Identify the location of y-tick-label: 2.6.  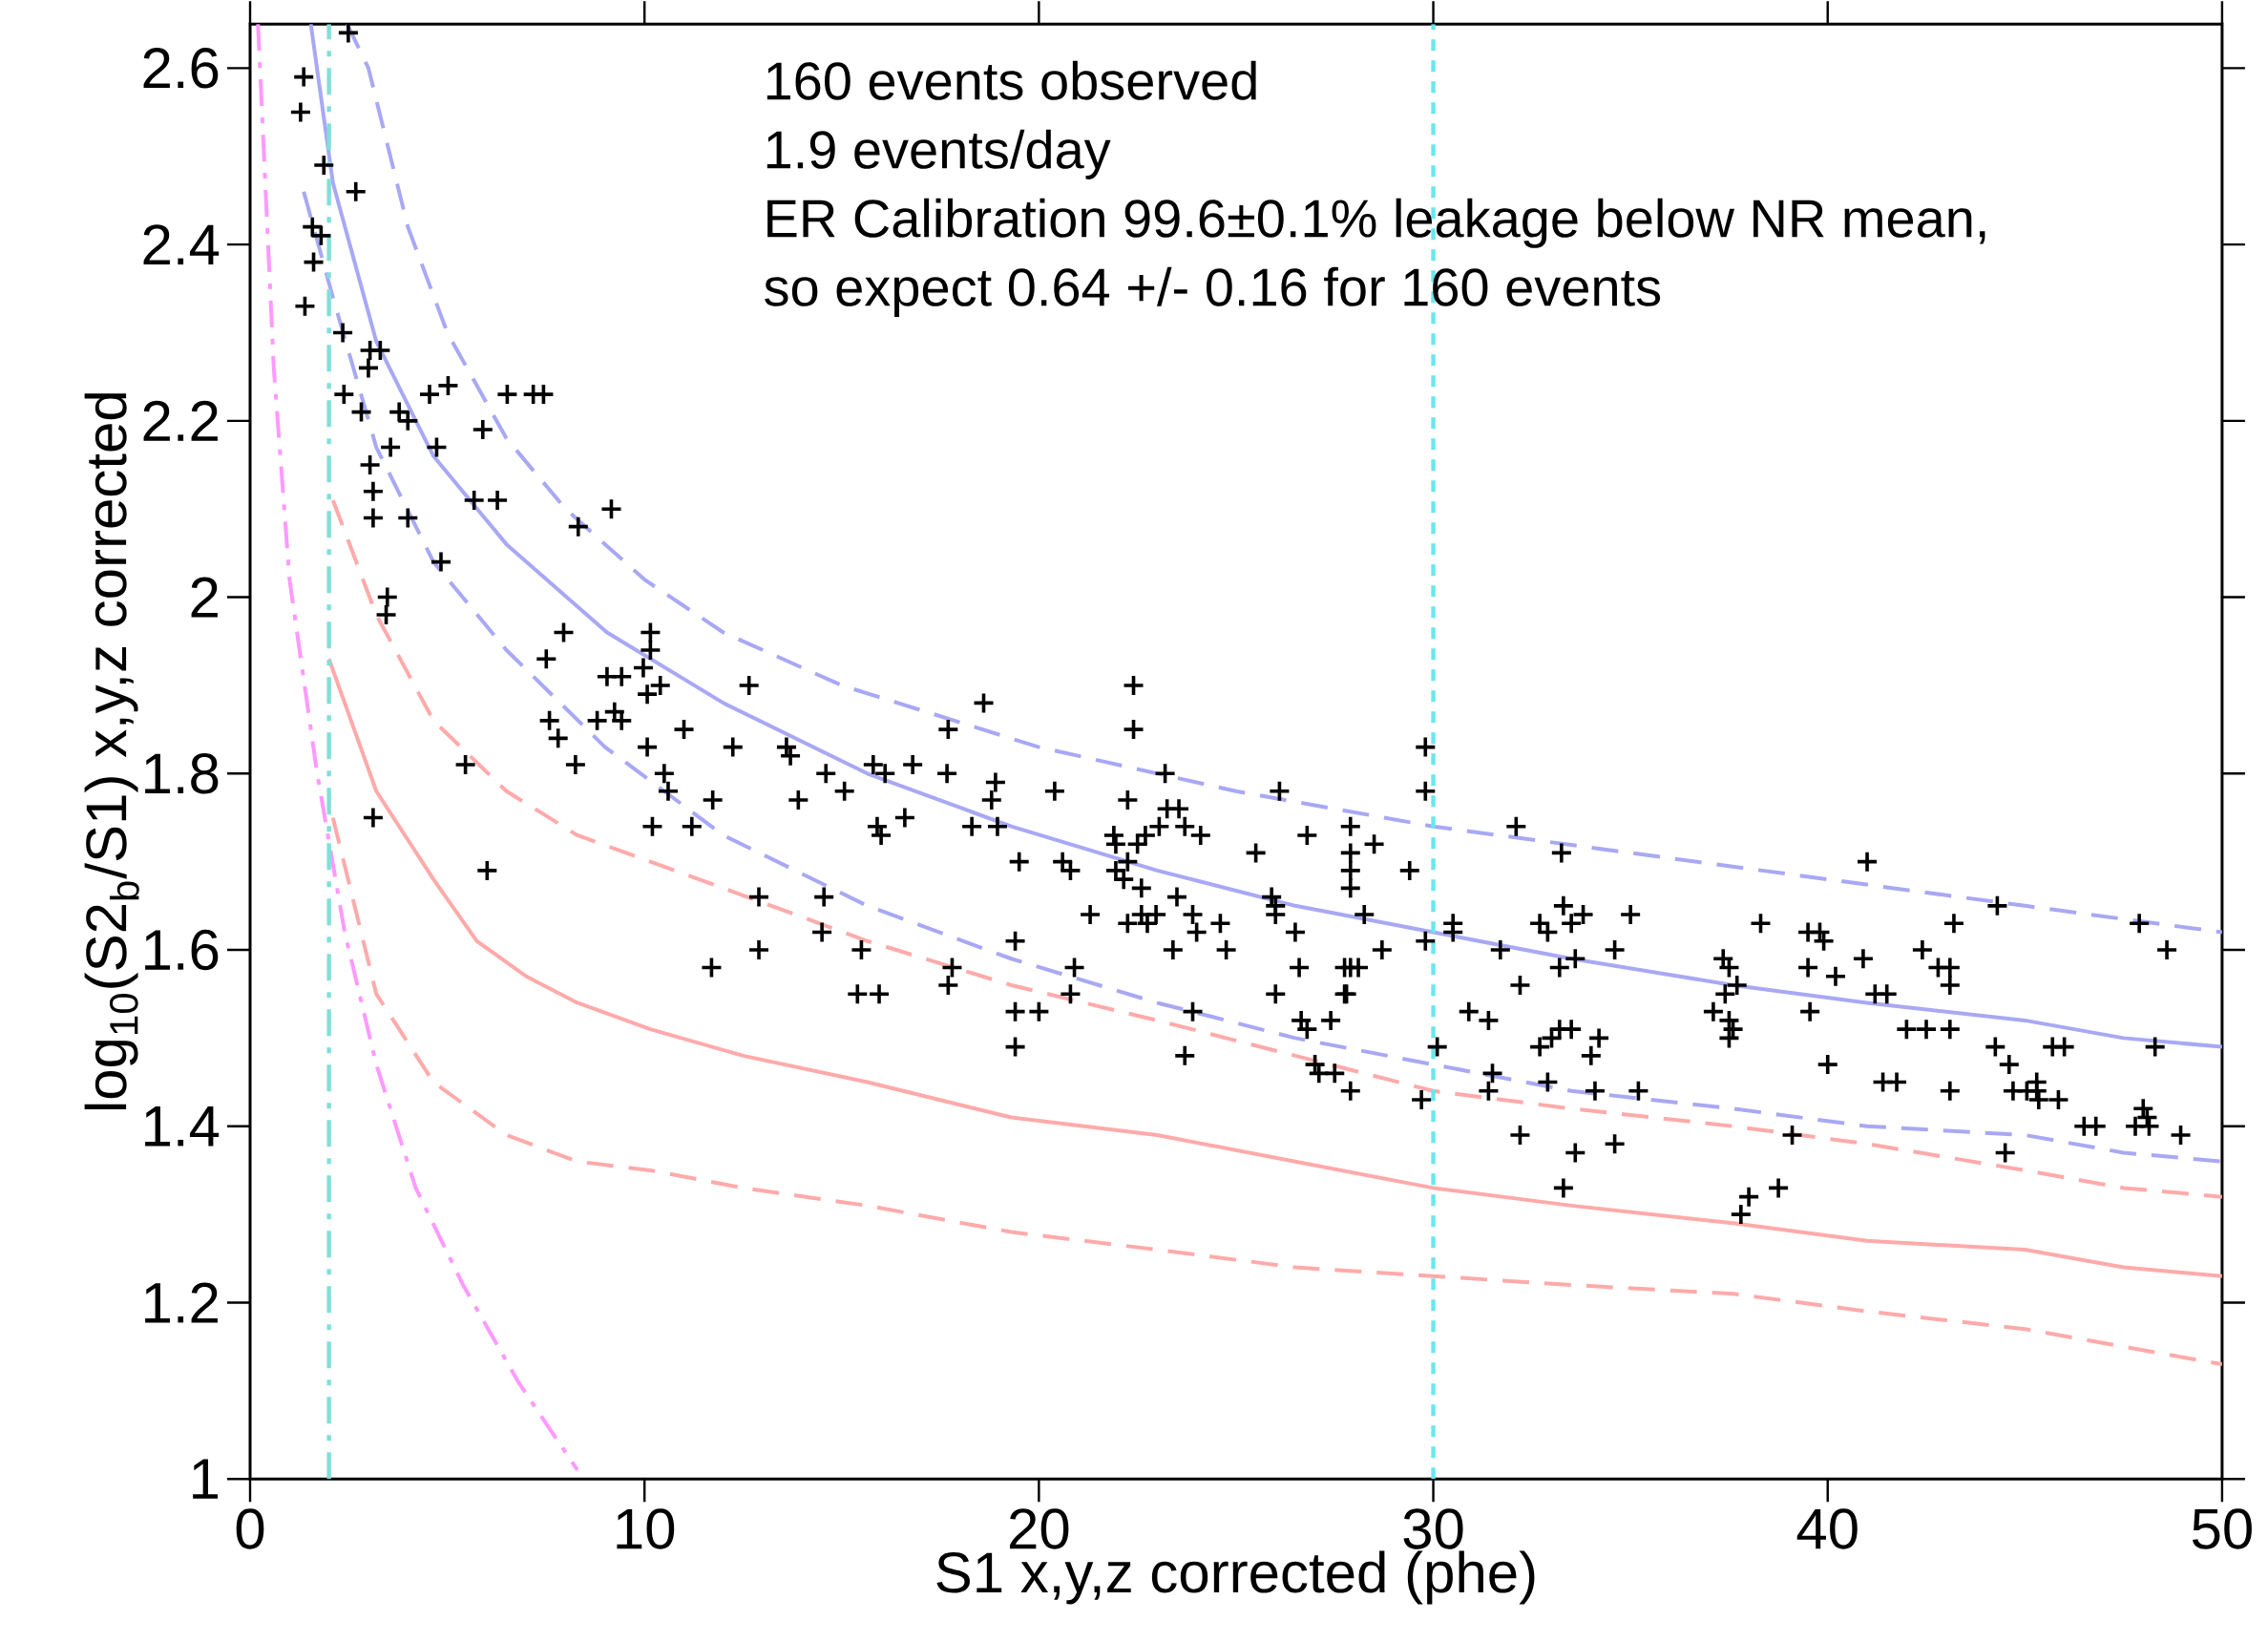
(181, 68).